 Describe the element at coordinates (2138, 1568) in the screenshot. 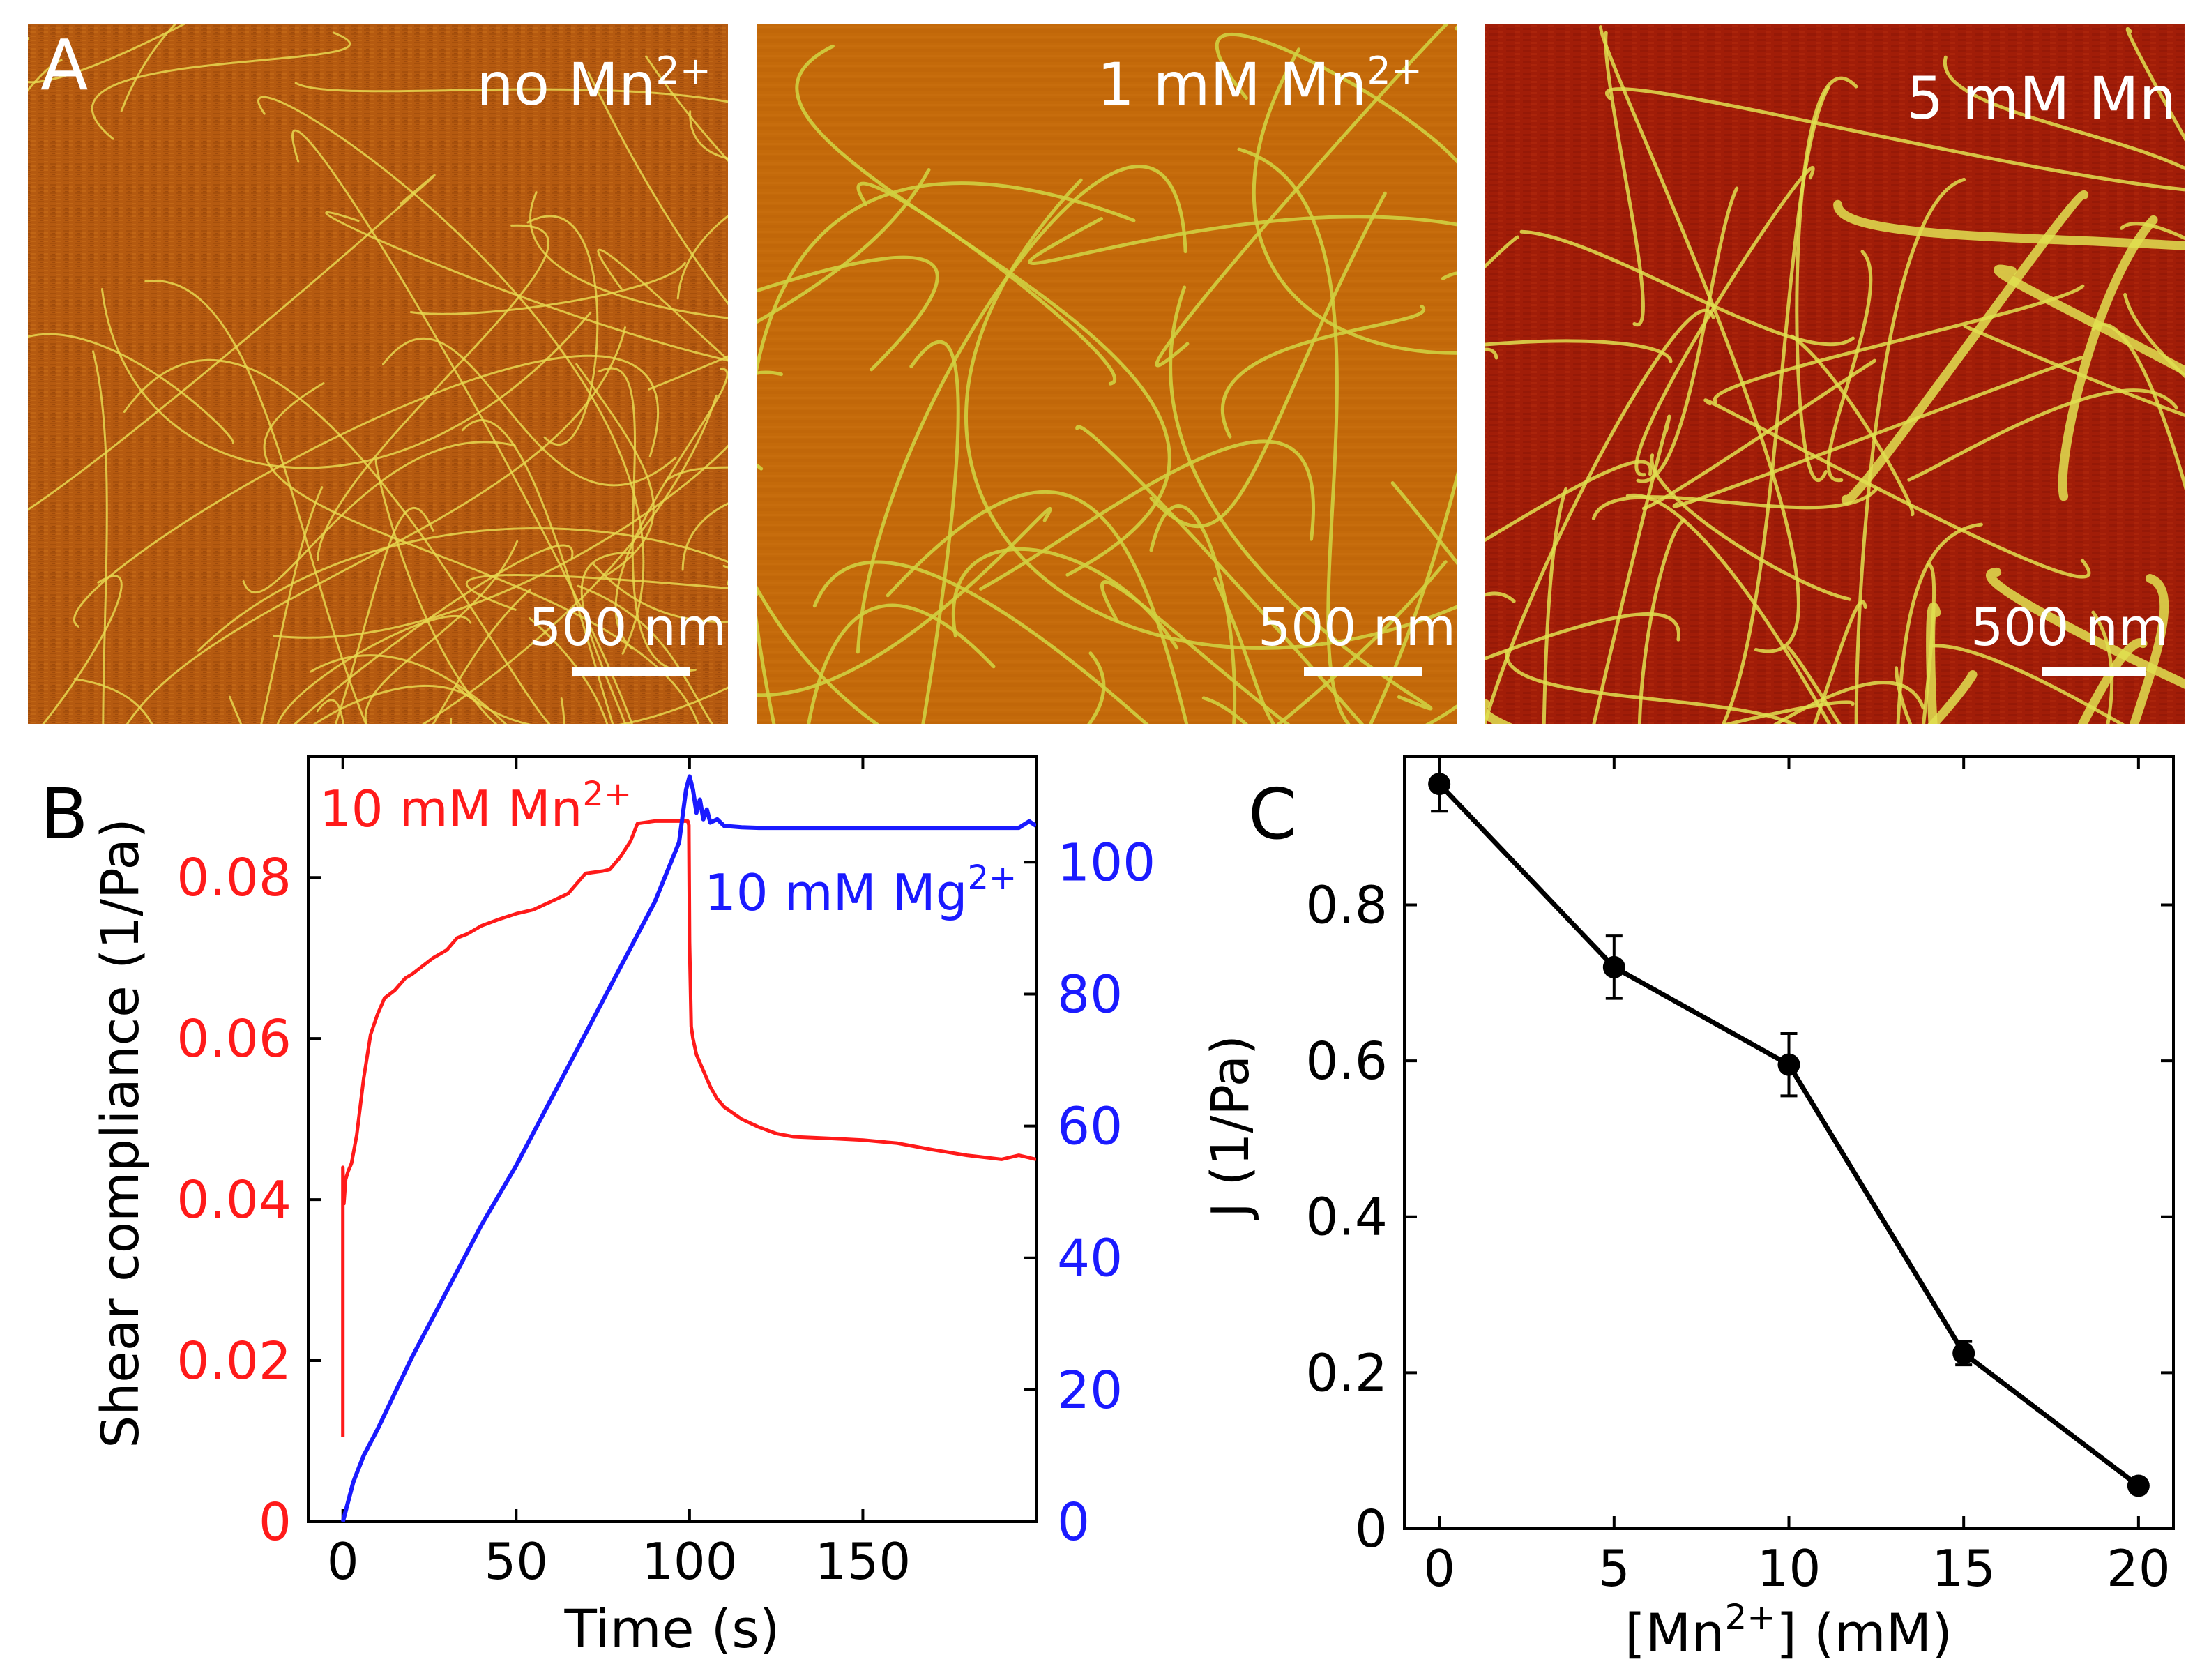

I see `chart-c-xtick-label: 20` at that location.